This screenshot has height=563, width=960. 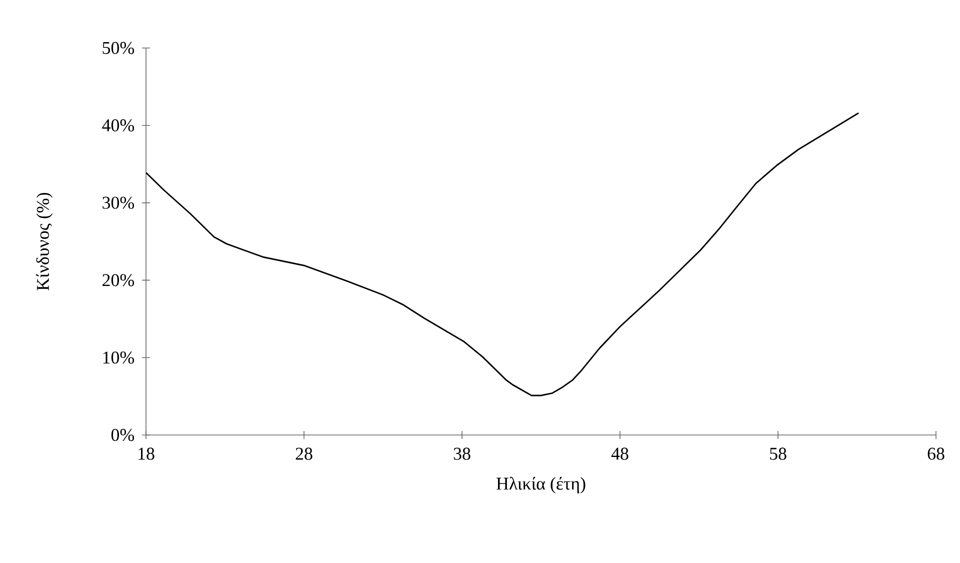 What do you see at coordinates (541, 485) in the screenshot?
I see `x-axis-title: Ηλικία (έτη)` at bounding box center [541, 485].